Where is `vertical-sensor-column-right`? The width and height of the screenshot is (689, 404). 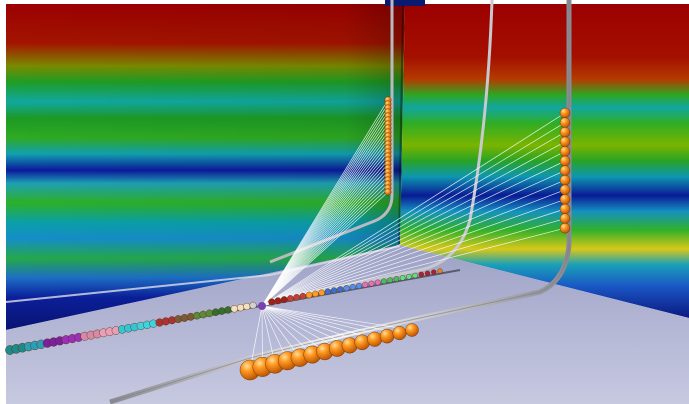
vertical-sensor-column-right is located at coordinates (565, 170).